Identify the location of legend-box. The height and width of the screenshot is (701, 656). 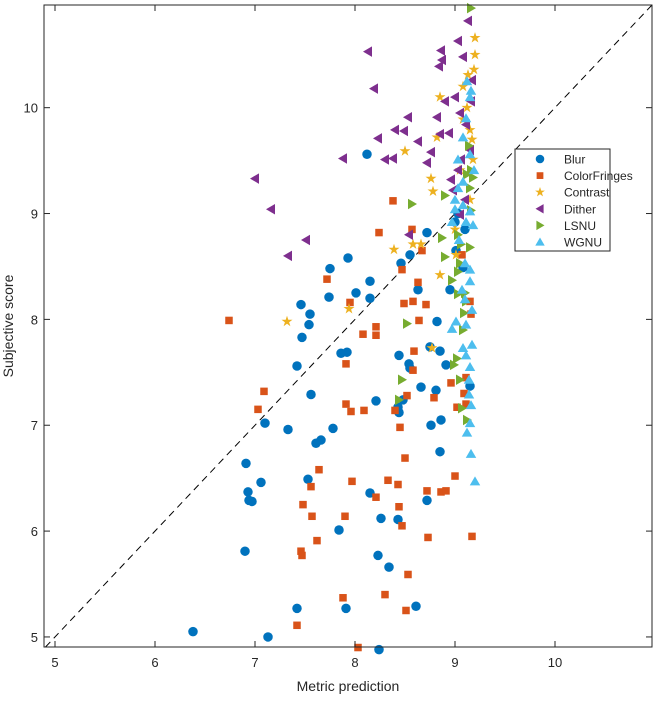
(562, 200).